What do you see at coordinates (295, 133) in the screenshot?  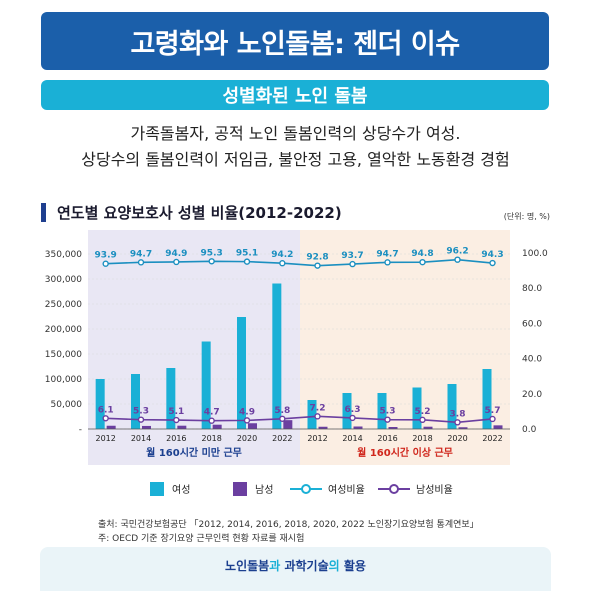 I see `description-line-1: 가족돌봄자, 공적 노인 돌봄인력의 상당수가 여성.` at bounding box center [295, 133].